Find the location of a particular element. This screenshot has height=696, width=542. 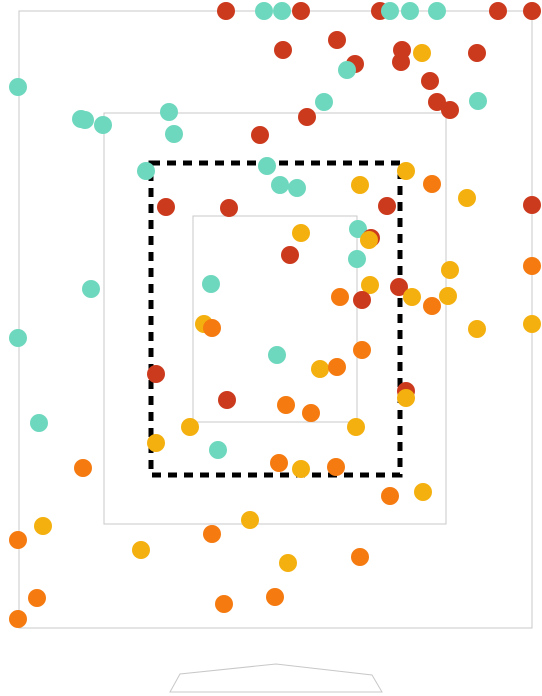

base-trapezoid is located at coordinates (276, 678).